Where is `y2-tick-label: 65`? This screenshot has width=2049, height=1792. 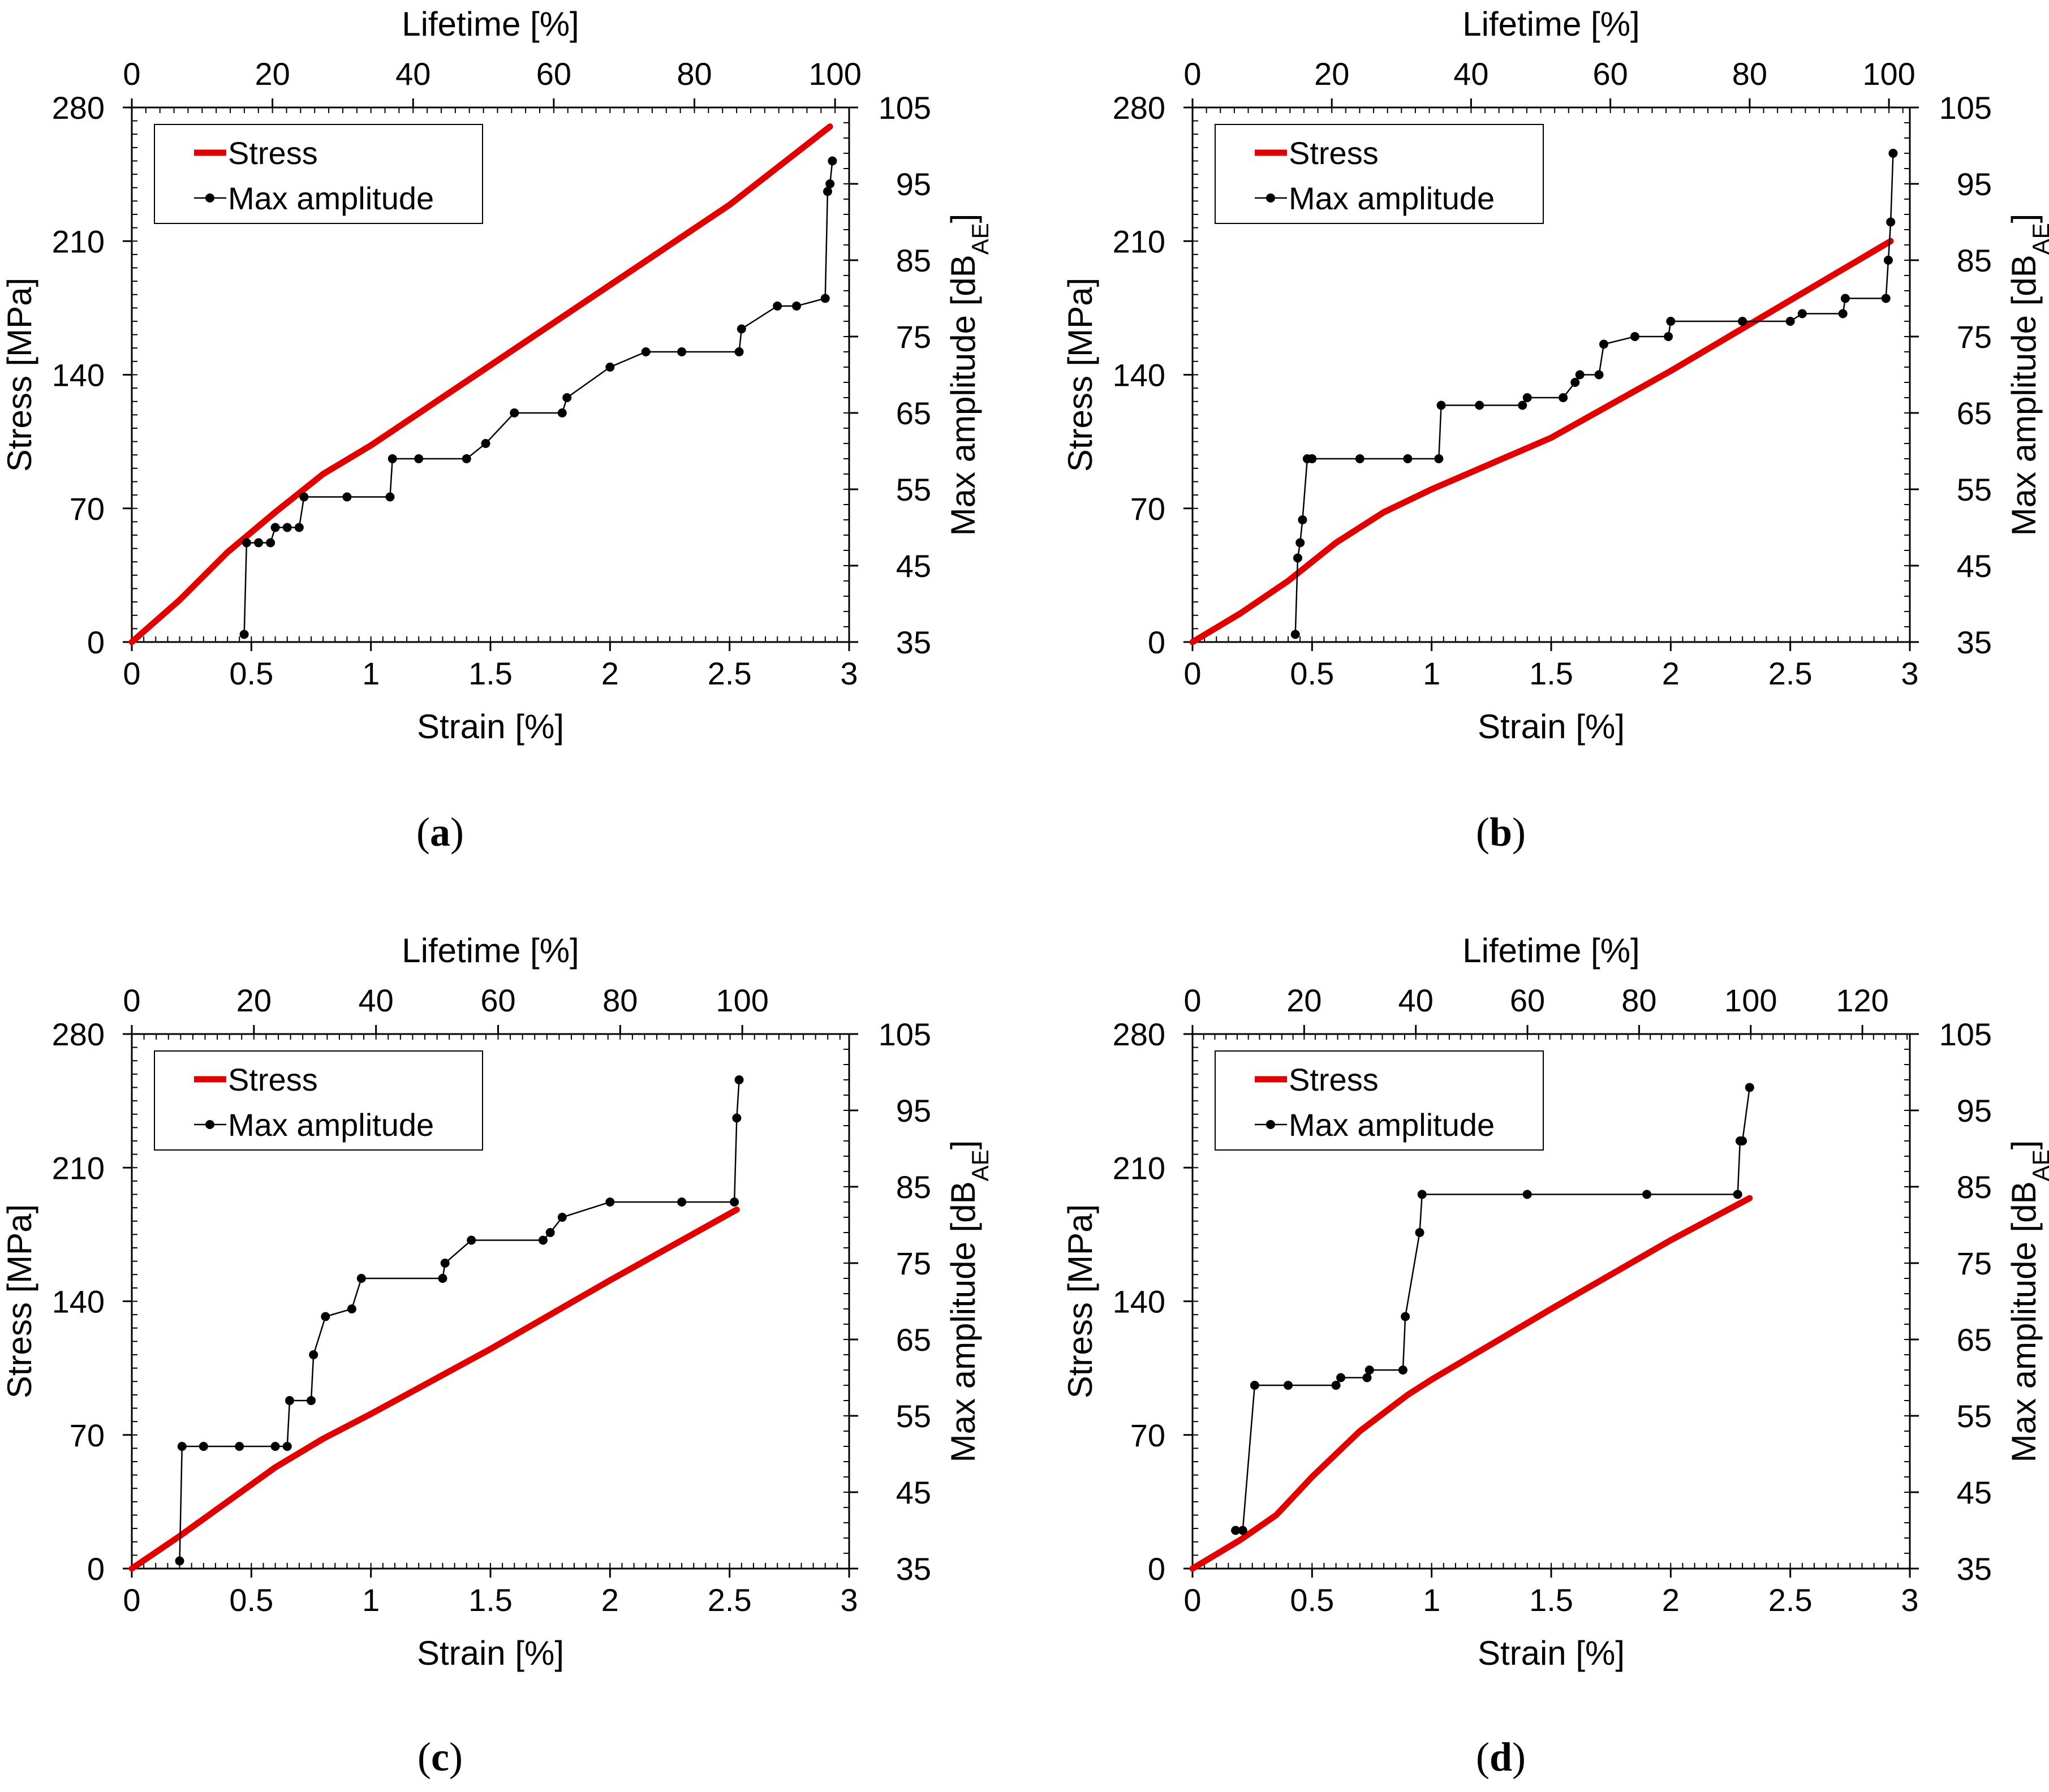
y2-tick-label: 65 is located at coordinates (913, 1340).